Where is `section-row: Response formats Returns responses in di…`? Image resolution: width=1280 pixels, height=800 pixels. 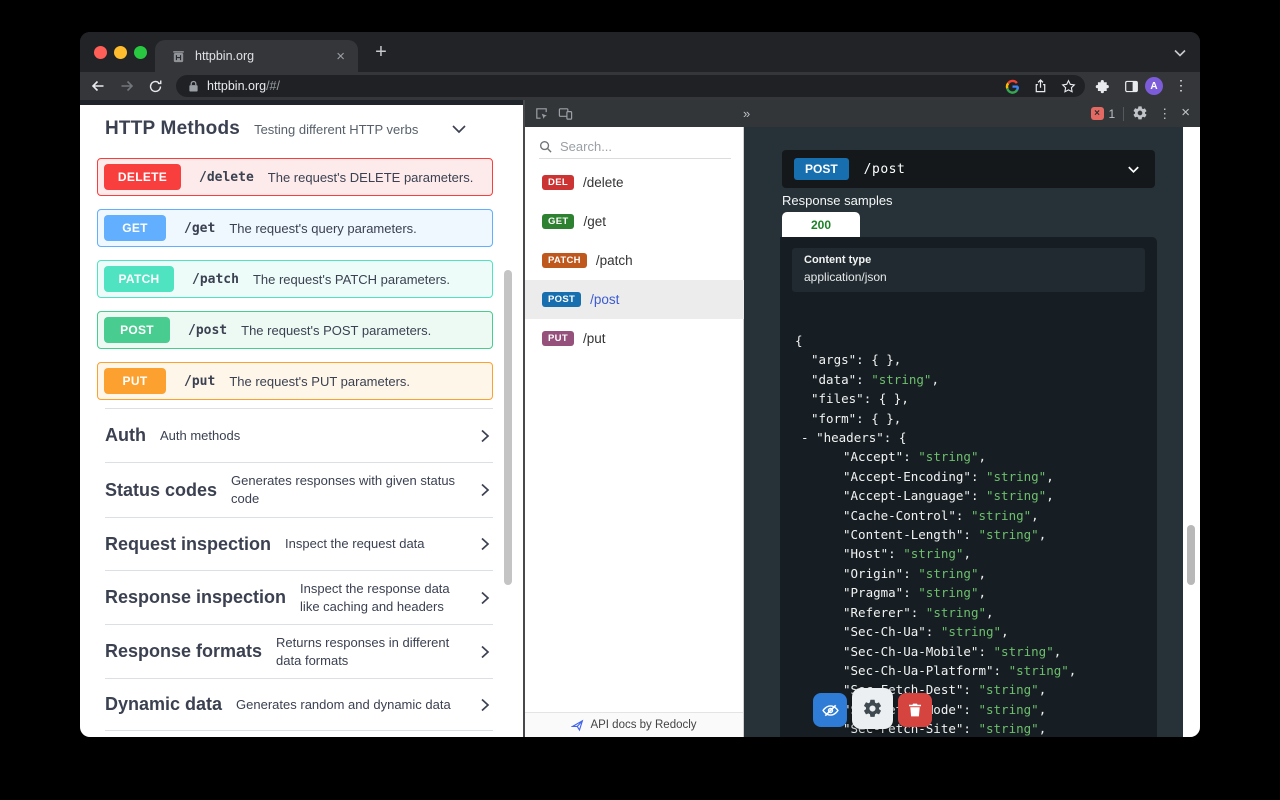
section-row: Response formats Returns responses in di… is located at coordinates (299, 652).